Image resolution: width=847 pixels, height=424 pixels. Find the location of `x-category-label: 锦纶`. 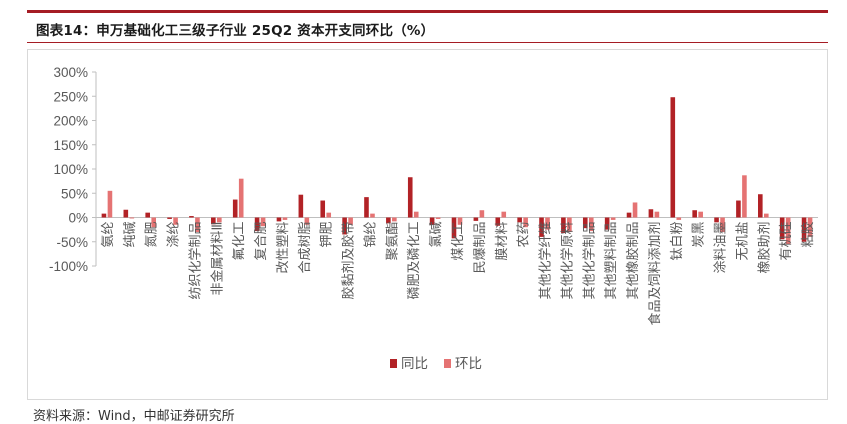

x-category-label: 锦纶 is located at coordinates (370, 235).